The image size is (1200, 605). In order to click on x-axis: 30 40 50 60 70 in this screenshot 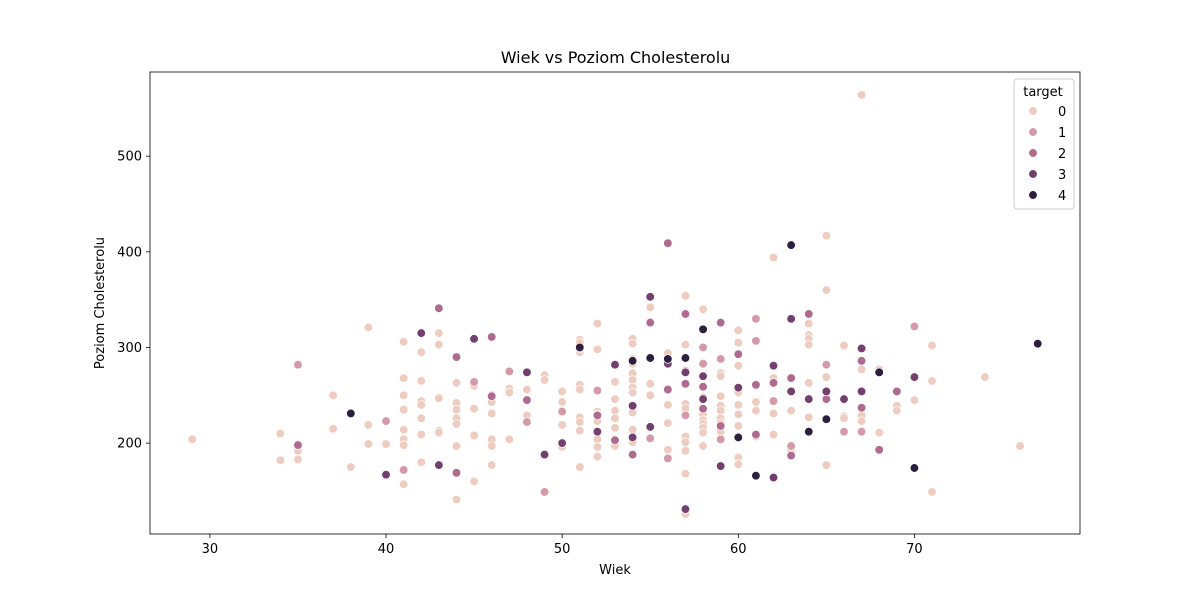, I will do `click(562, 545)`.